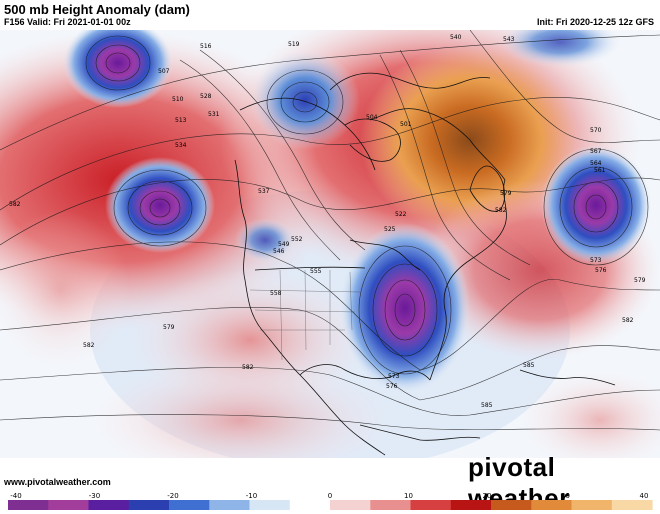  I want to click on contour-label: 501, so click(406, 124).